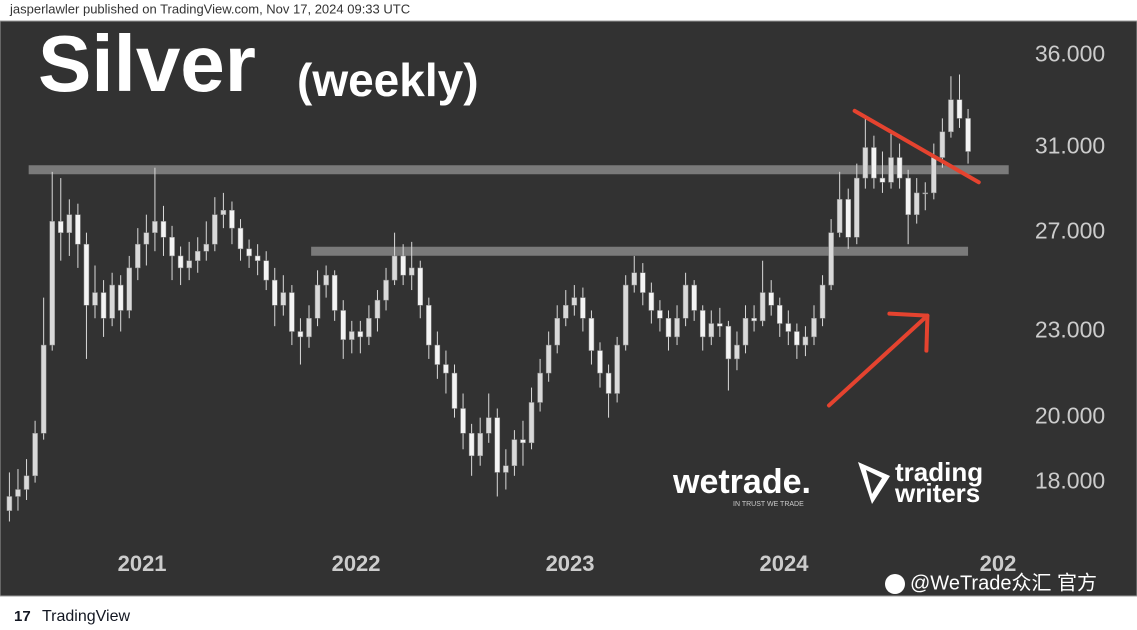 The height and width of the screenshot is (630, 1137). What do you see at coordinates (741, 482) in the screenshot?
I see `wetrade-logo: wetrade.` at bounding box center [741, 482].